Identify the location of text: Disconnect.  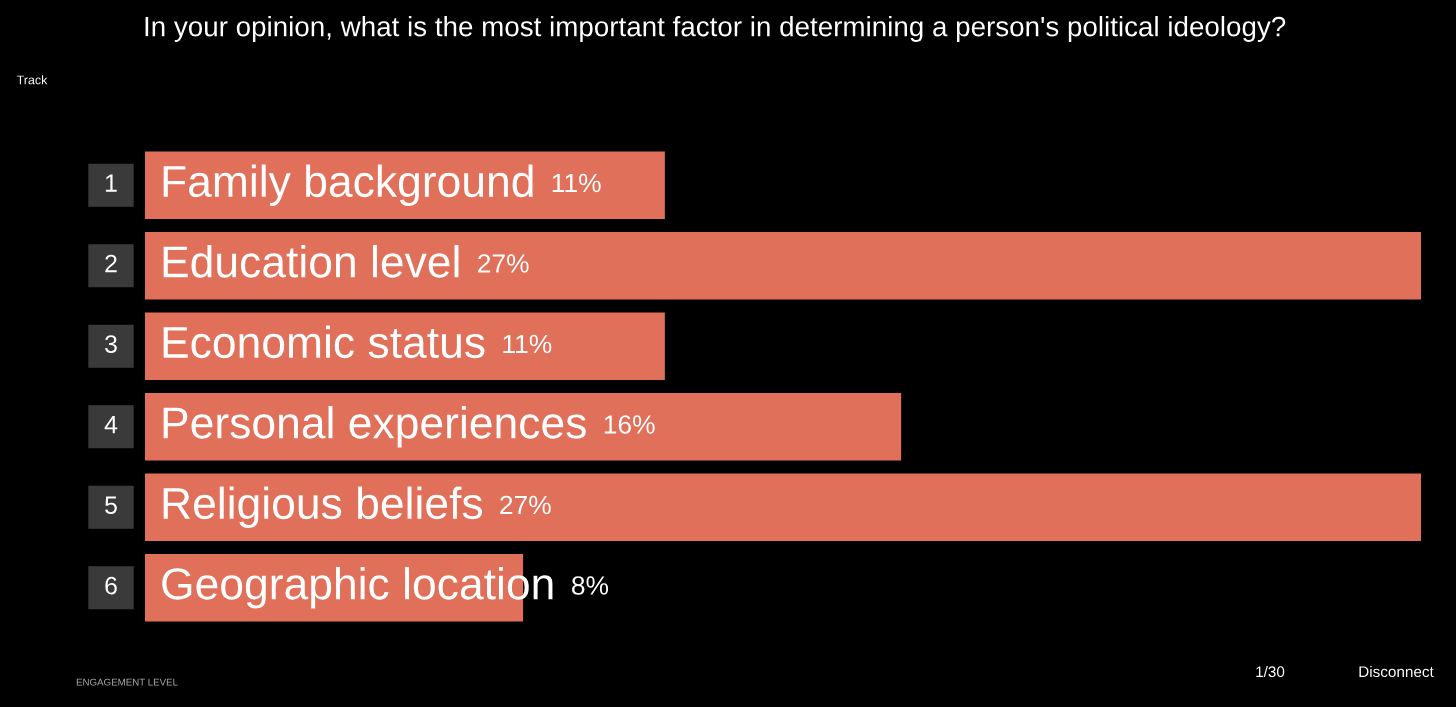
(1396, 671).